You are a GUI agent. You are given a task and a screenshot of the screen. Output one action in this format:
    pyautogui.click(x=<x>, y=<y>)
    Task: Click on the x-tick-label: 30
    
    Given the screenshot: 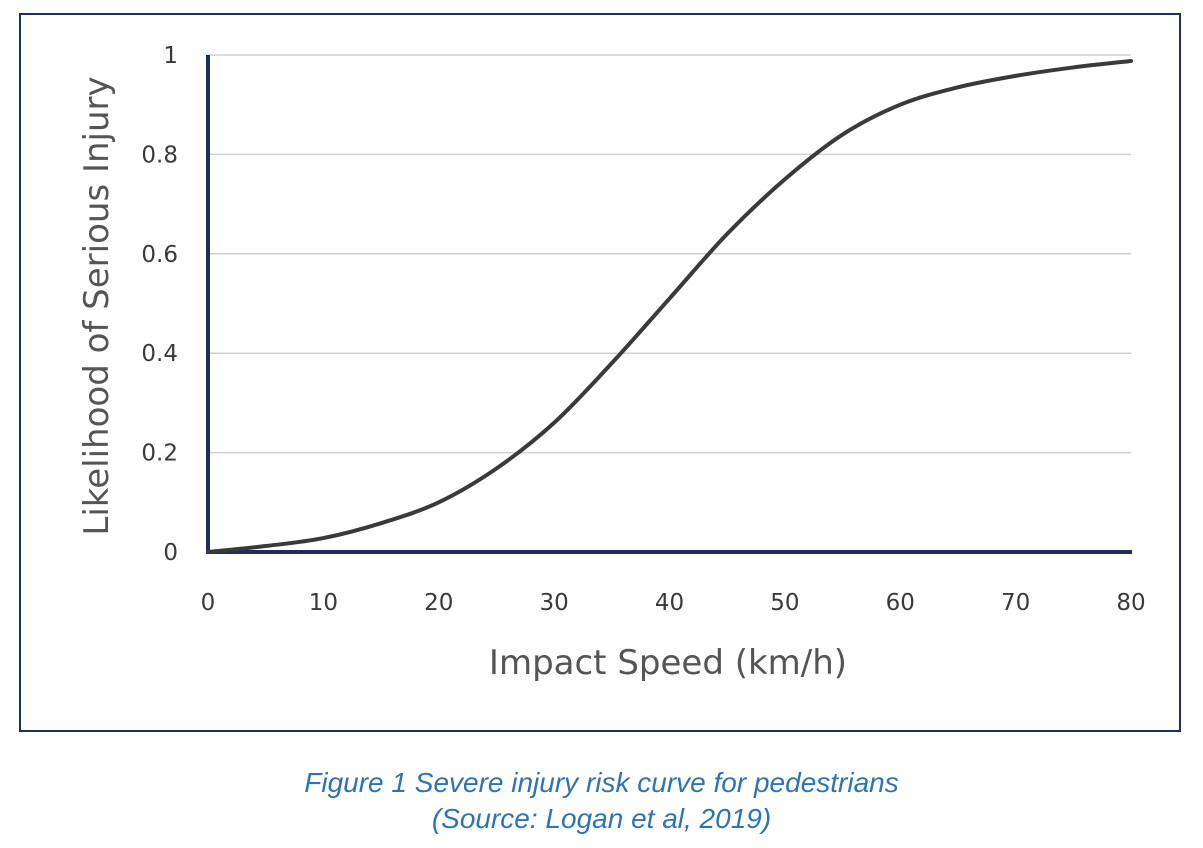 What is the action you would take?
    pyautogui.click(x=553, y=603)
    